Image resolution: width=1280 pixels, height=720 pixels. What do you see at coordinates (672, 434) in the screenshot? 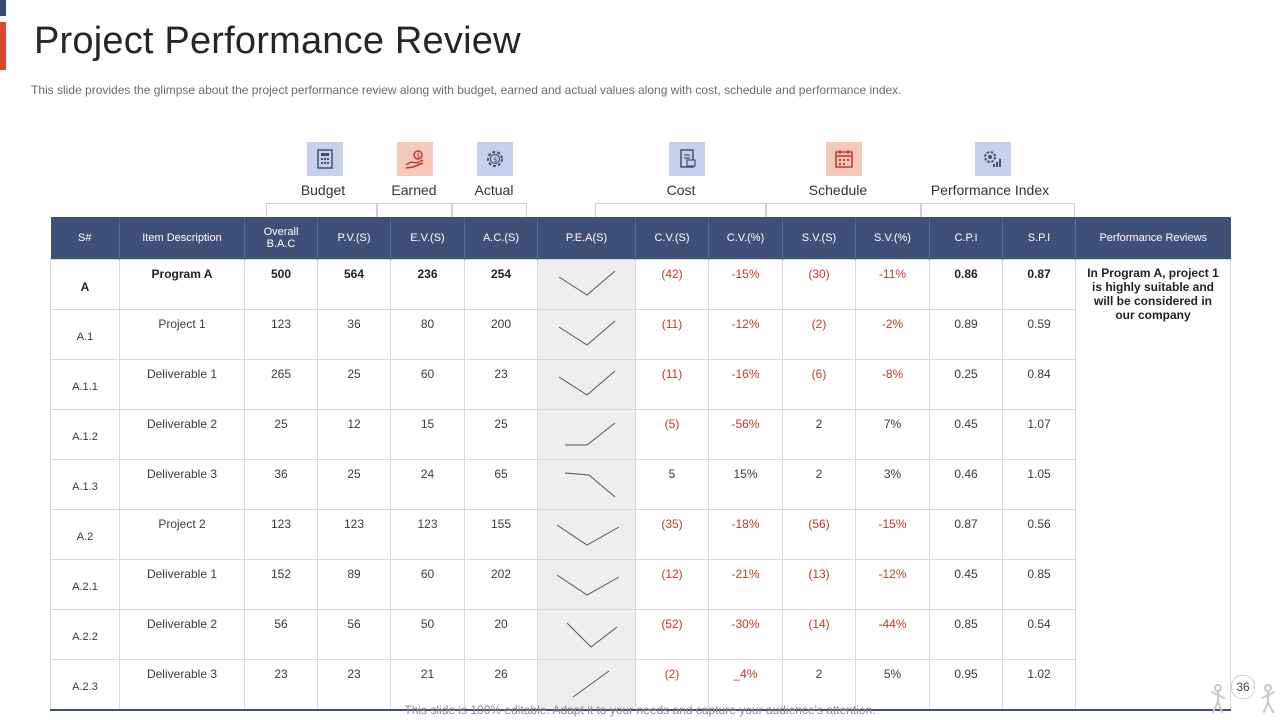
I see `cell-cv: (5)` at bounding box center [672, 434].